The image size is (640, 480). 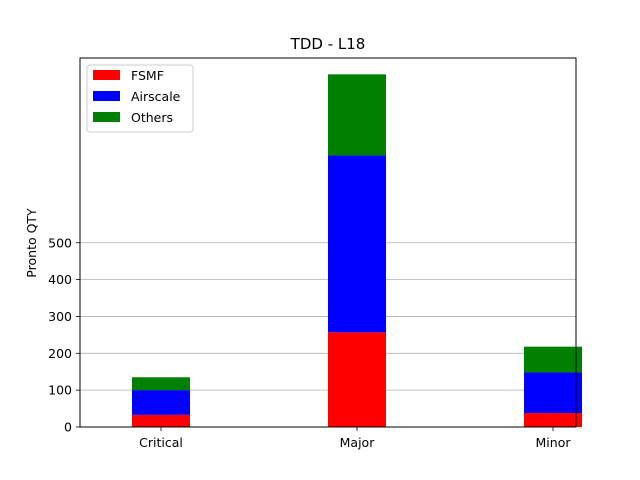 What do you see at coordinates (147, 75) in the screenshot?
I see `legend-label-fsmf: FSMF` at bounding box center [147, 75].